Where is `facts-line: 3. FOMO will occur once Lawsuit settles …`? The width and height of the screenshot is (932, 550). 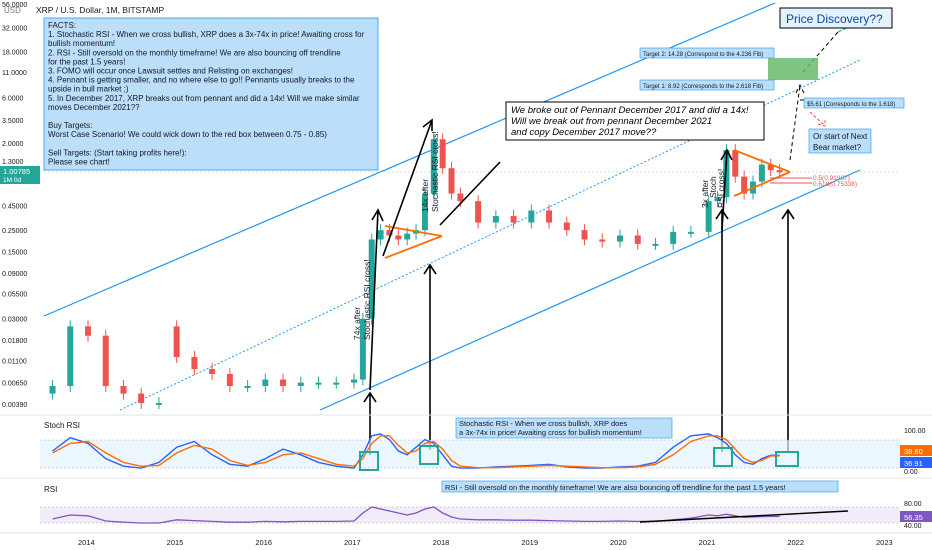 facts-line: 3. FOMO will occur once Lawsuit settles … is located at coordinates (170, 71).